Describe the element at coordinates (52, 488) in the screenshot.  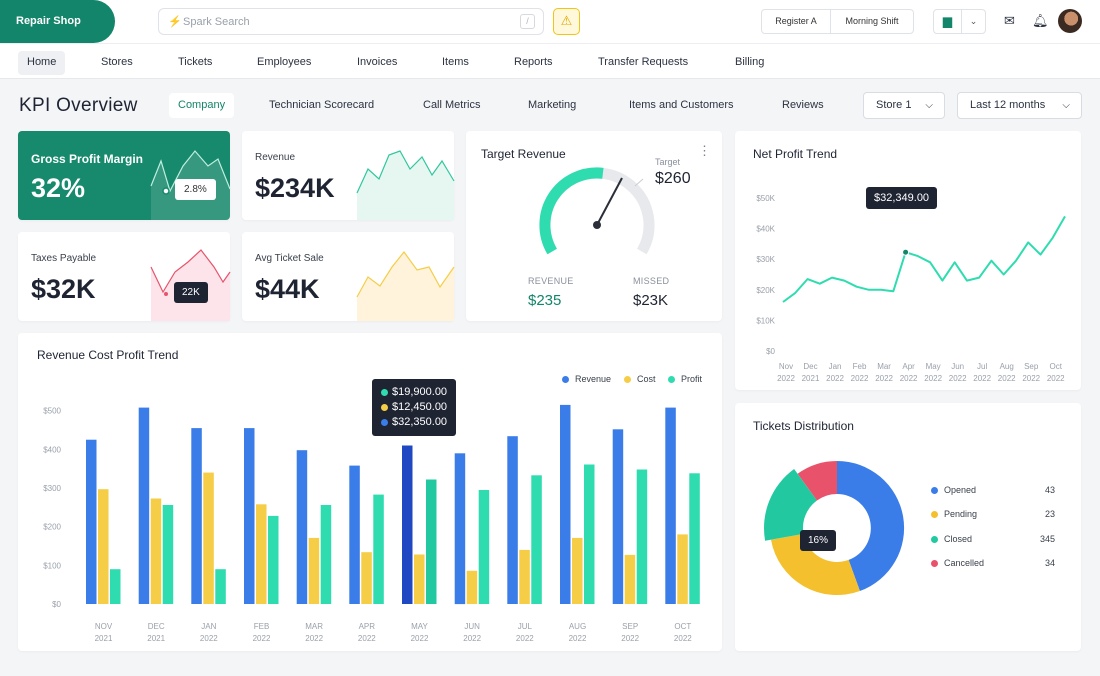
I see `y-tick-label: $300` at that location.